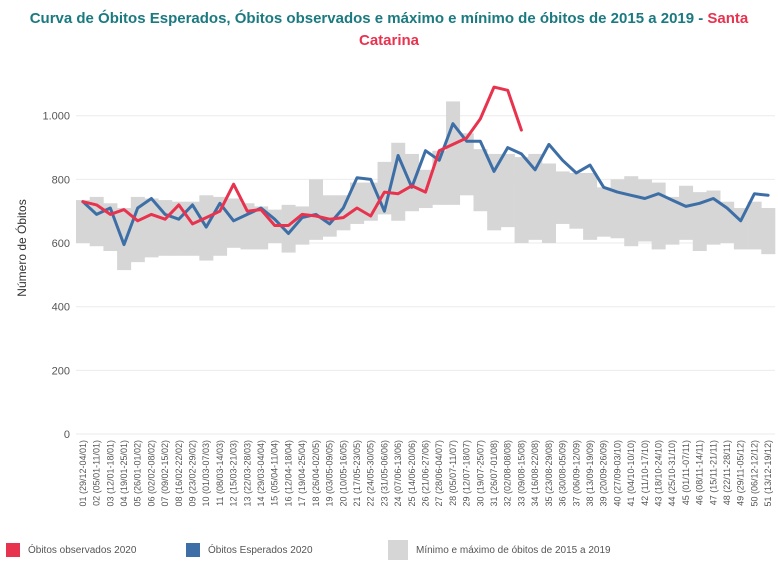 Image resolution: width=778 pixels, height=569 pixels. I want to click on legend-band: Mínimo e máximo de óbitos de 2015 a 2019, so click(499, 550).